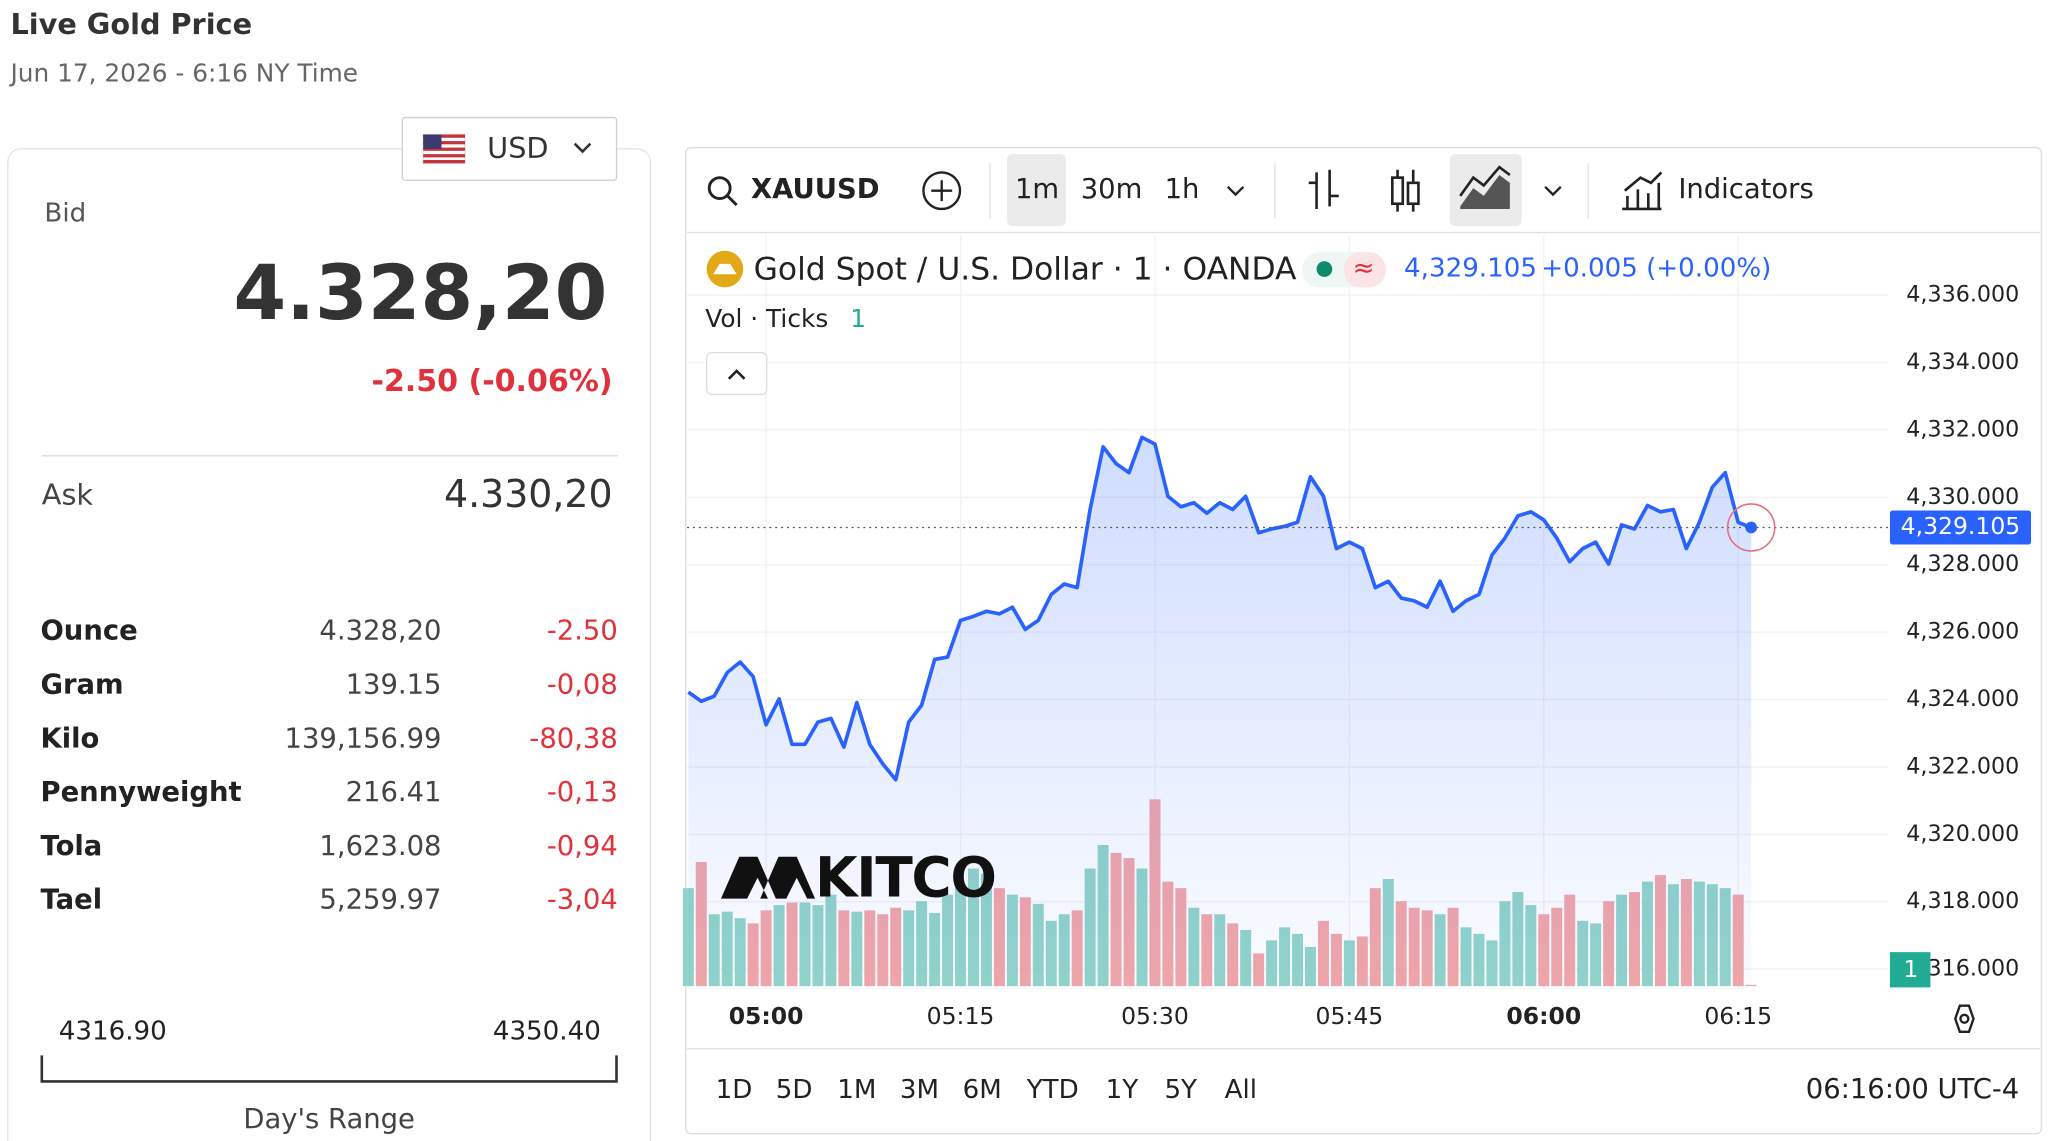  Describe the element at coordinates (736, 373) in the screenshot. I see `collapse-button` at that location.